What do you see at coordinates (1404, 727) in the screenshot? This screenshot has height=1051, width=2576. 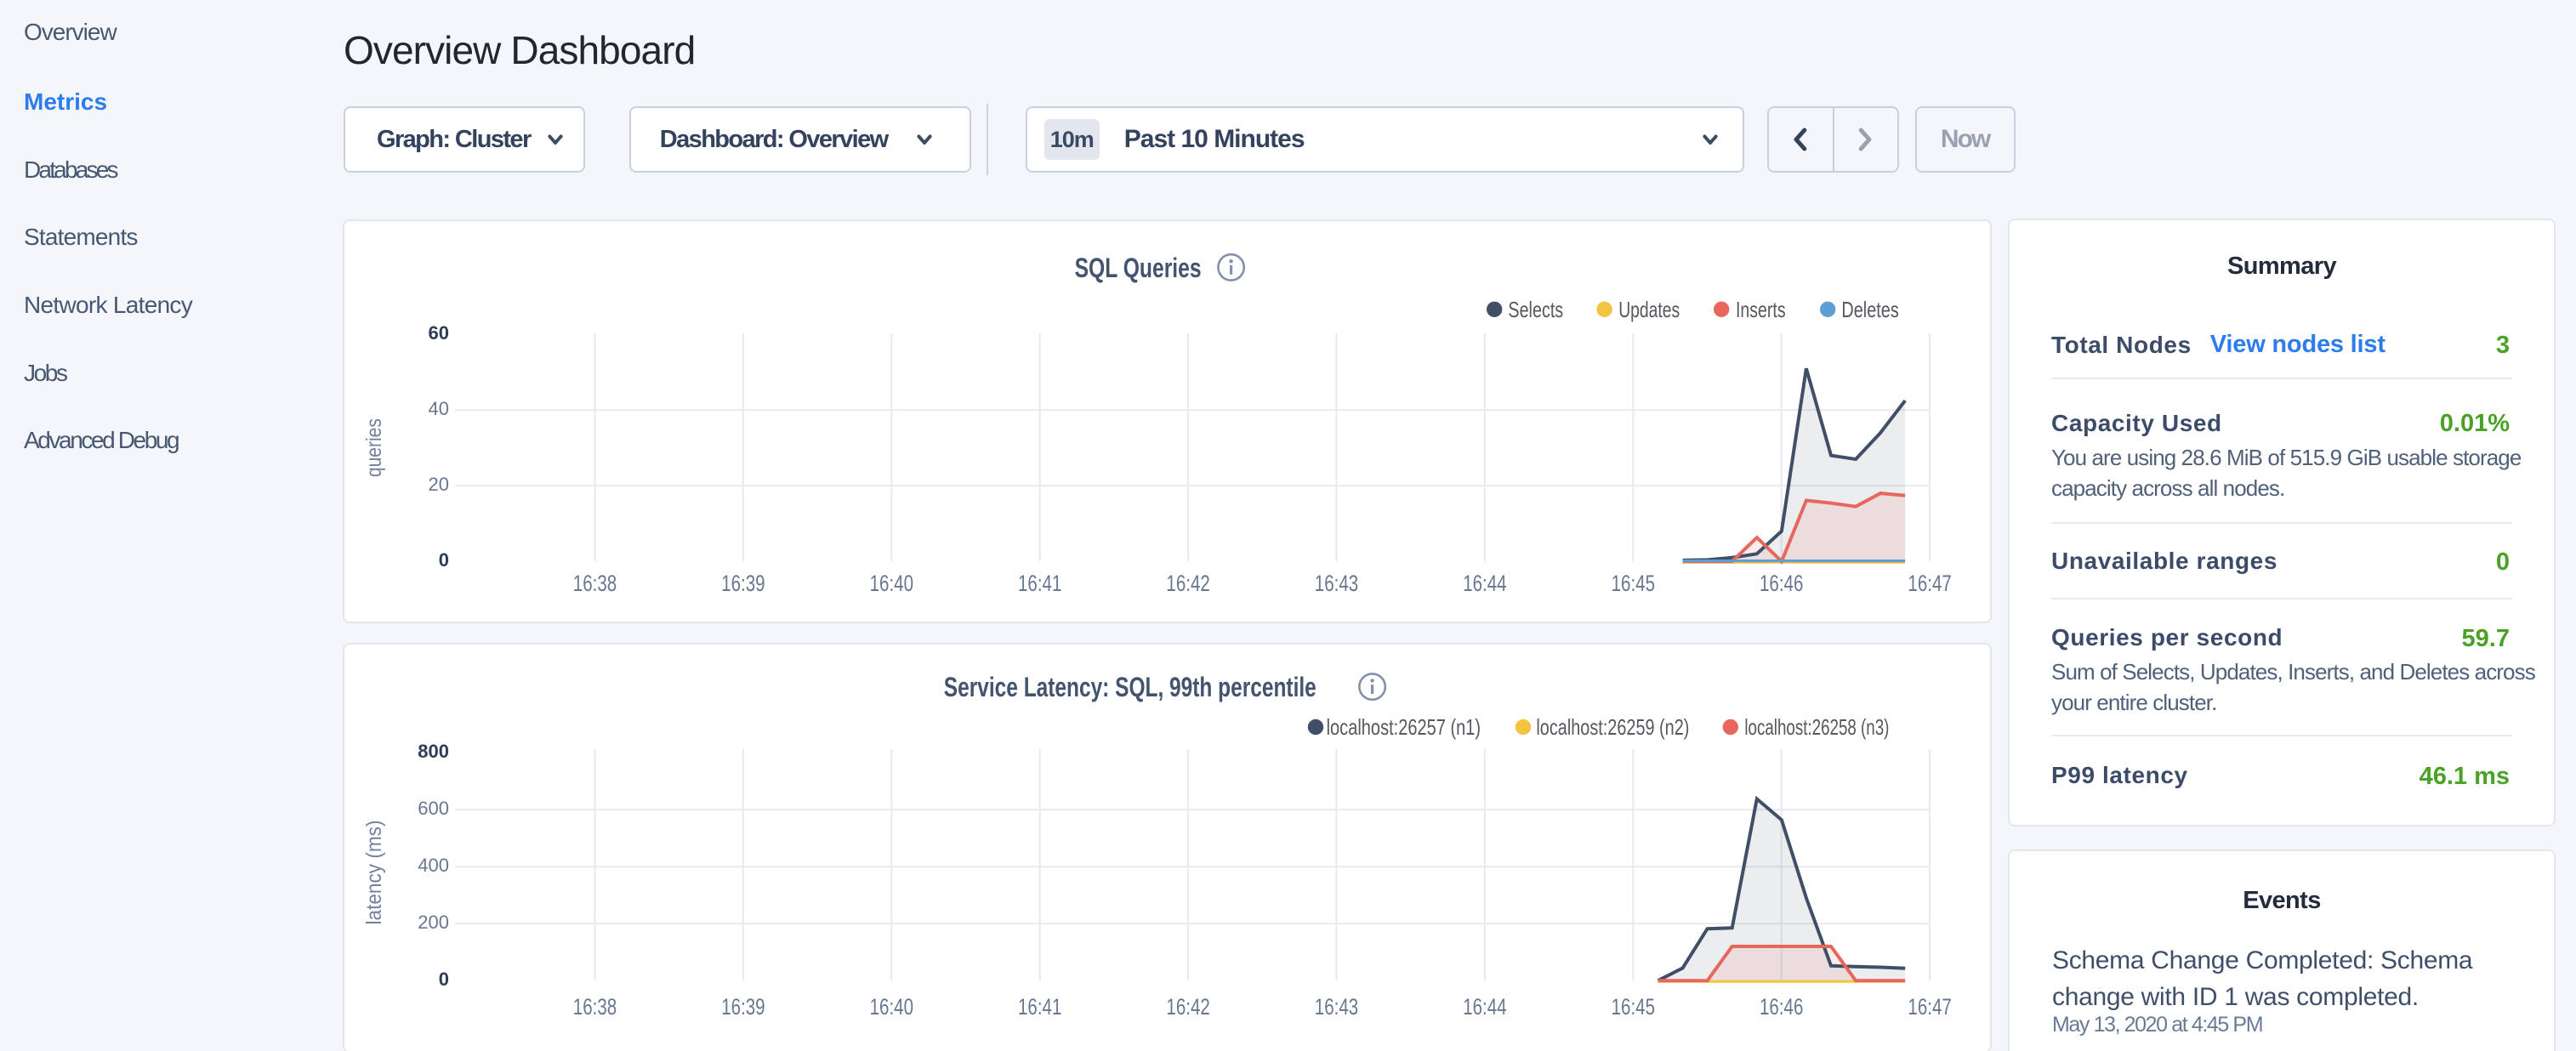 I see `svg-text: localhost:26257 (n1)` at bounding box center [1404, 727].